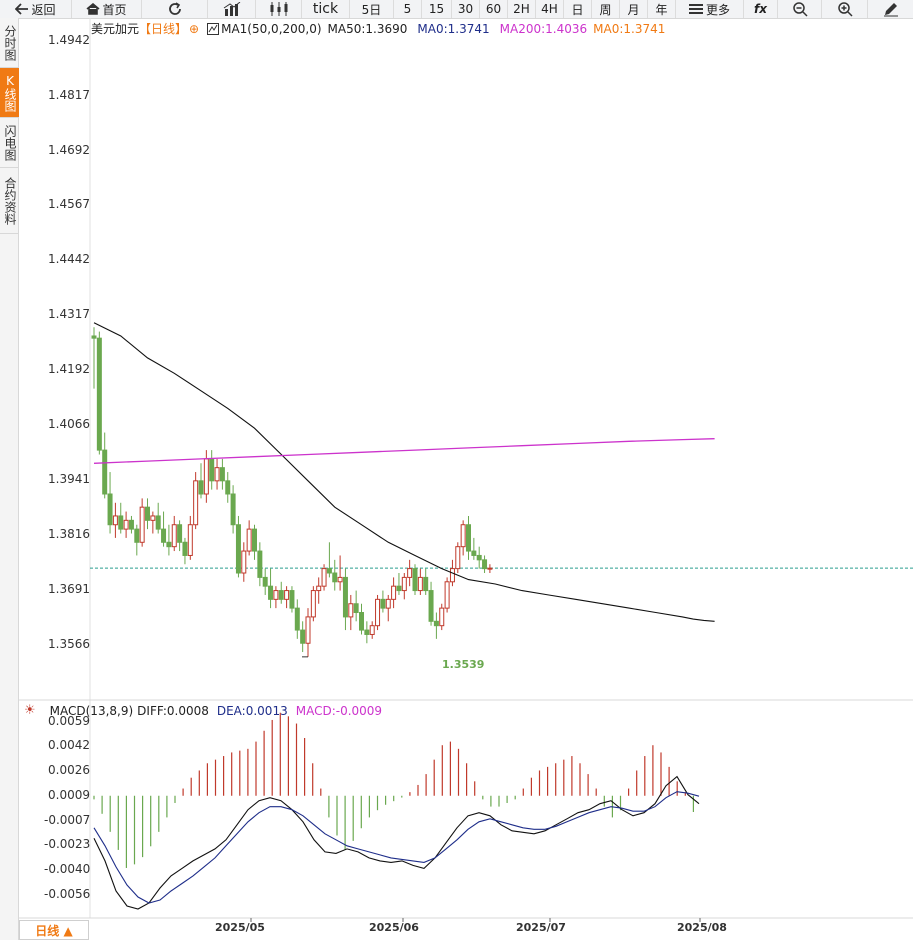  I want to click on macd-tick: 0.0059, so click(69, 721).